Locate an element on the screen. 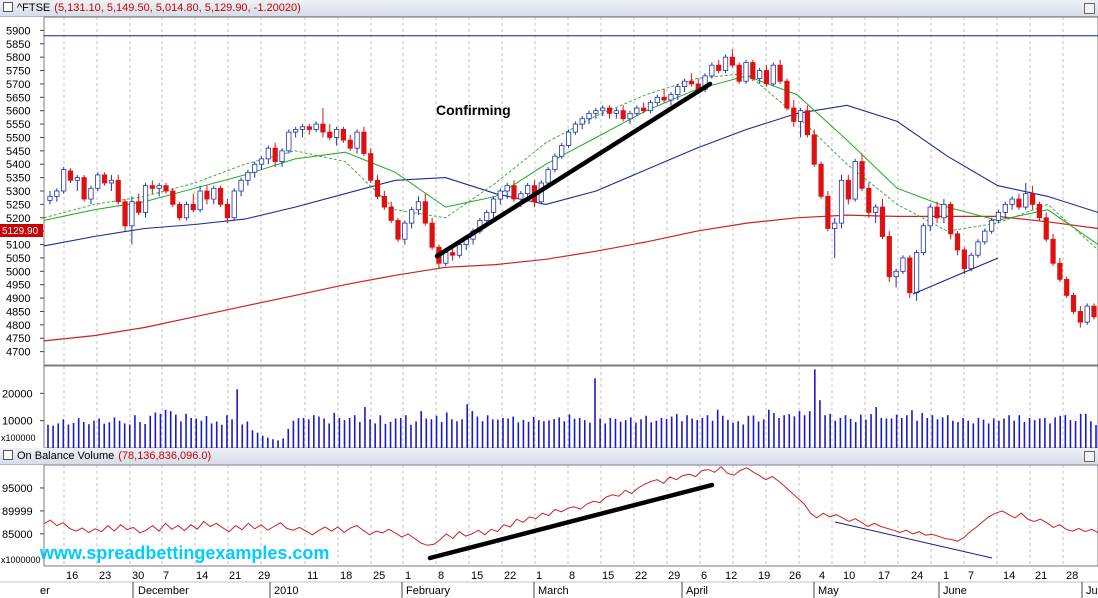 This screenshot has height=598, width=1098. x-month-label: April is located at coordinates (697, 591).